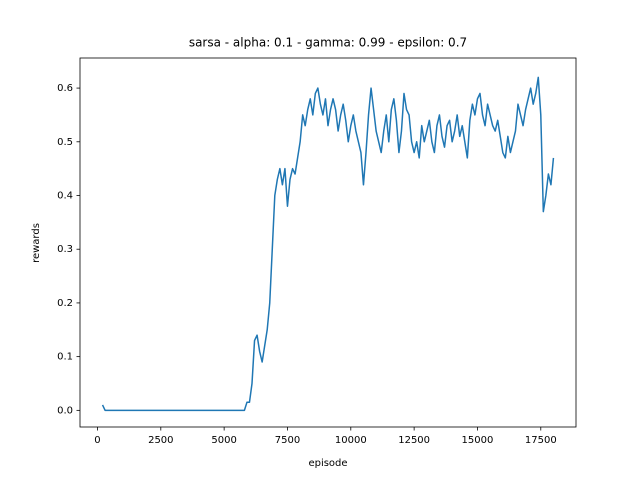 The width and height of the screenshot is (640, 484). What do you see at coordinates (351, 440) in the screenshot?
I see `x-tick-label: 10000` at bounding box center [351, 440].